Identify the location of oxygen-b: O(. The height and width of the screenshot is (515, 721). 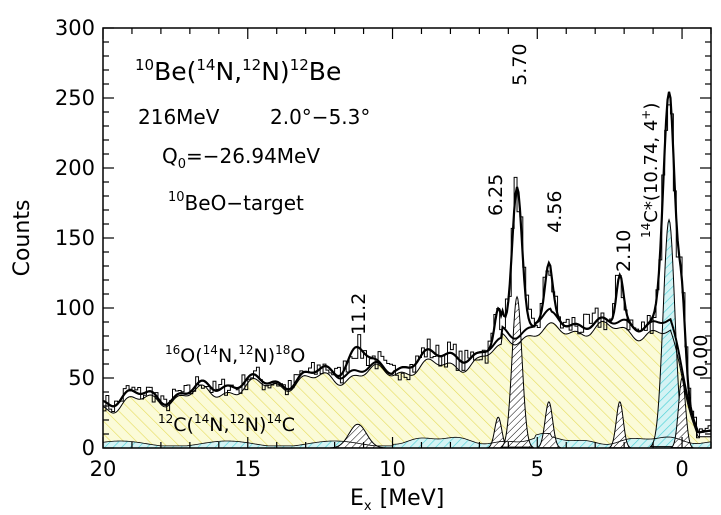
(191, 356).